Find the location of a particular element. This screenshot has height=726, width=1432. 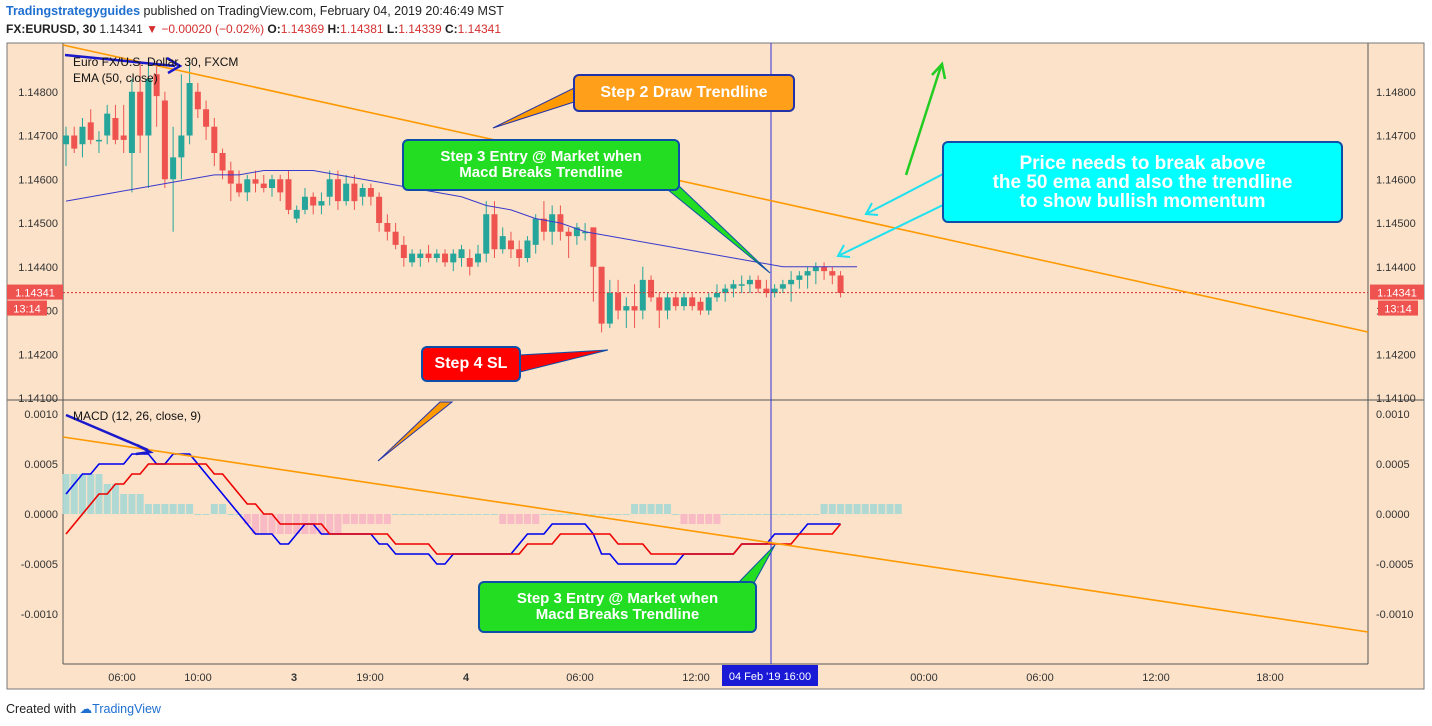

right-price-tick: 1.14800 is located at coordinates (1396, 93).